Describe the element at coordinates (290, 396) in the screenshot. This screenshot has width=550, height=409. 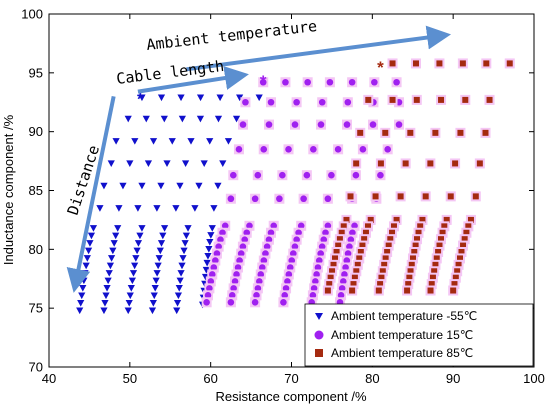
I see `x-axis-label: Resistance component /%` at that location.